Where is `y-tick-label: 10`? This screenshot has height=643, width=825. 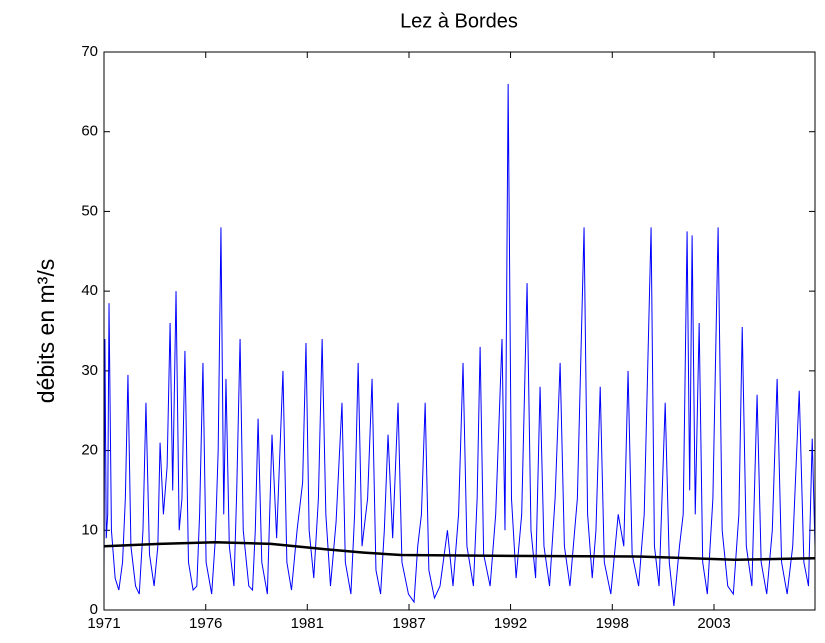 y-tick-label: 10 is located at coordinates (89, 529).